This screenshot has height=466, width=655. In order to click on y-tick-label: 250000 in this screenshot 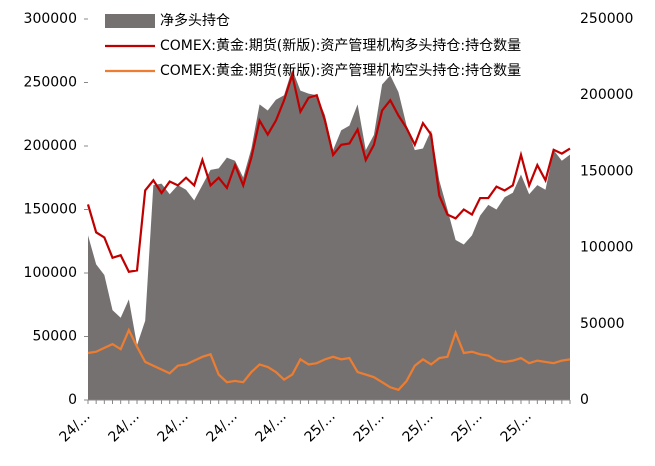, I will do `click(50, 83)`.